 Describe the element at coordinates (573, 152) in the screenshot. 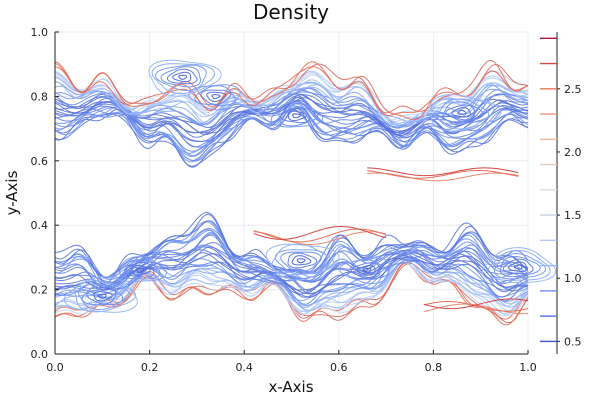

I see `colorbar-tick-label: 2.0` at that location.